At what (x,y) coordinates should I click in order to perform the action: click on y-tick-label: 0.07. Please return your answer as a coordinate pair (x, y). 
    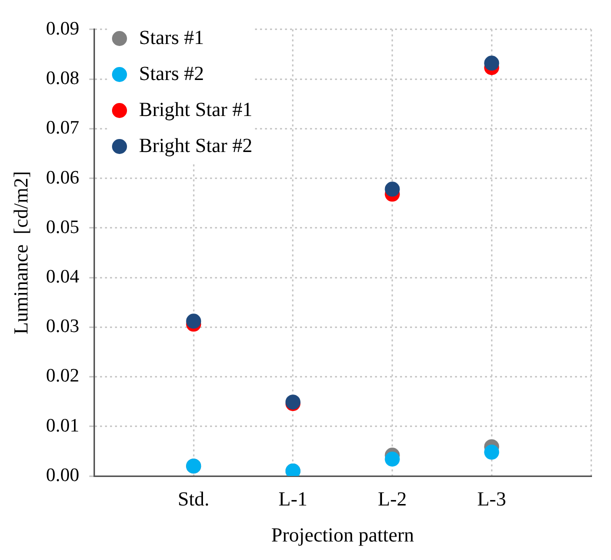
    Looking at the image, I should click on (63, 128).